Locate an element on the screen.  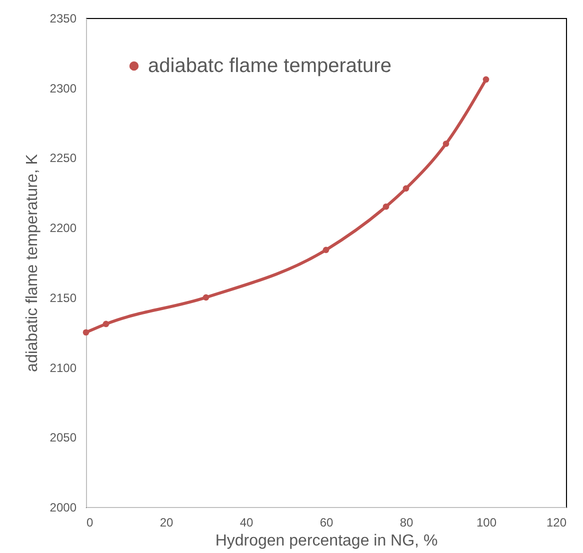
y-tick-label: 2200 is located at coordinates (63, 228).